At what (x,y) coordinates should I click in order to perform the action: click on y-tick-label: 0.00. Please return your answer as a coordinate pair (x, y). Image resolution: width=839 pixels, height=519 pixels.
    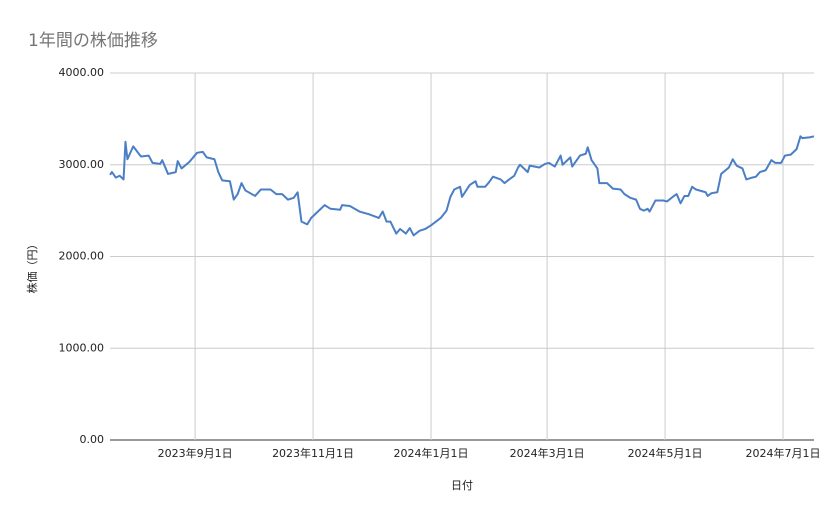
    Looking at the image, I should click on (92, 439).